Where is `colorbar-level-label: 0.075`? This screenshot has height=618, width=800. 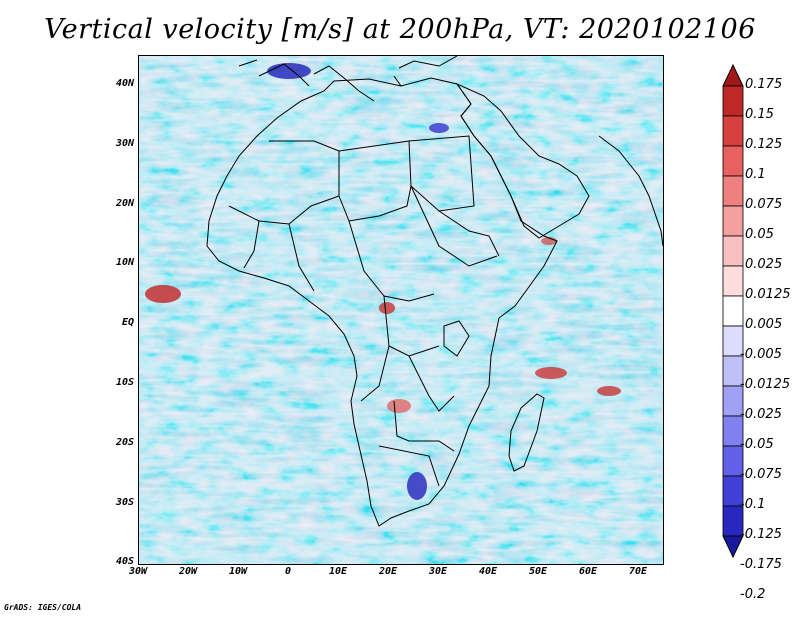 colorbar-level-label: 0.075 is located at coordinates (764, 204).